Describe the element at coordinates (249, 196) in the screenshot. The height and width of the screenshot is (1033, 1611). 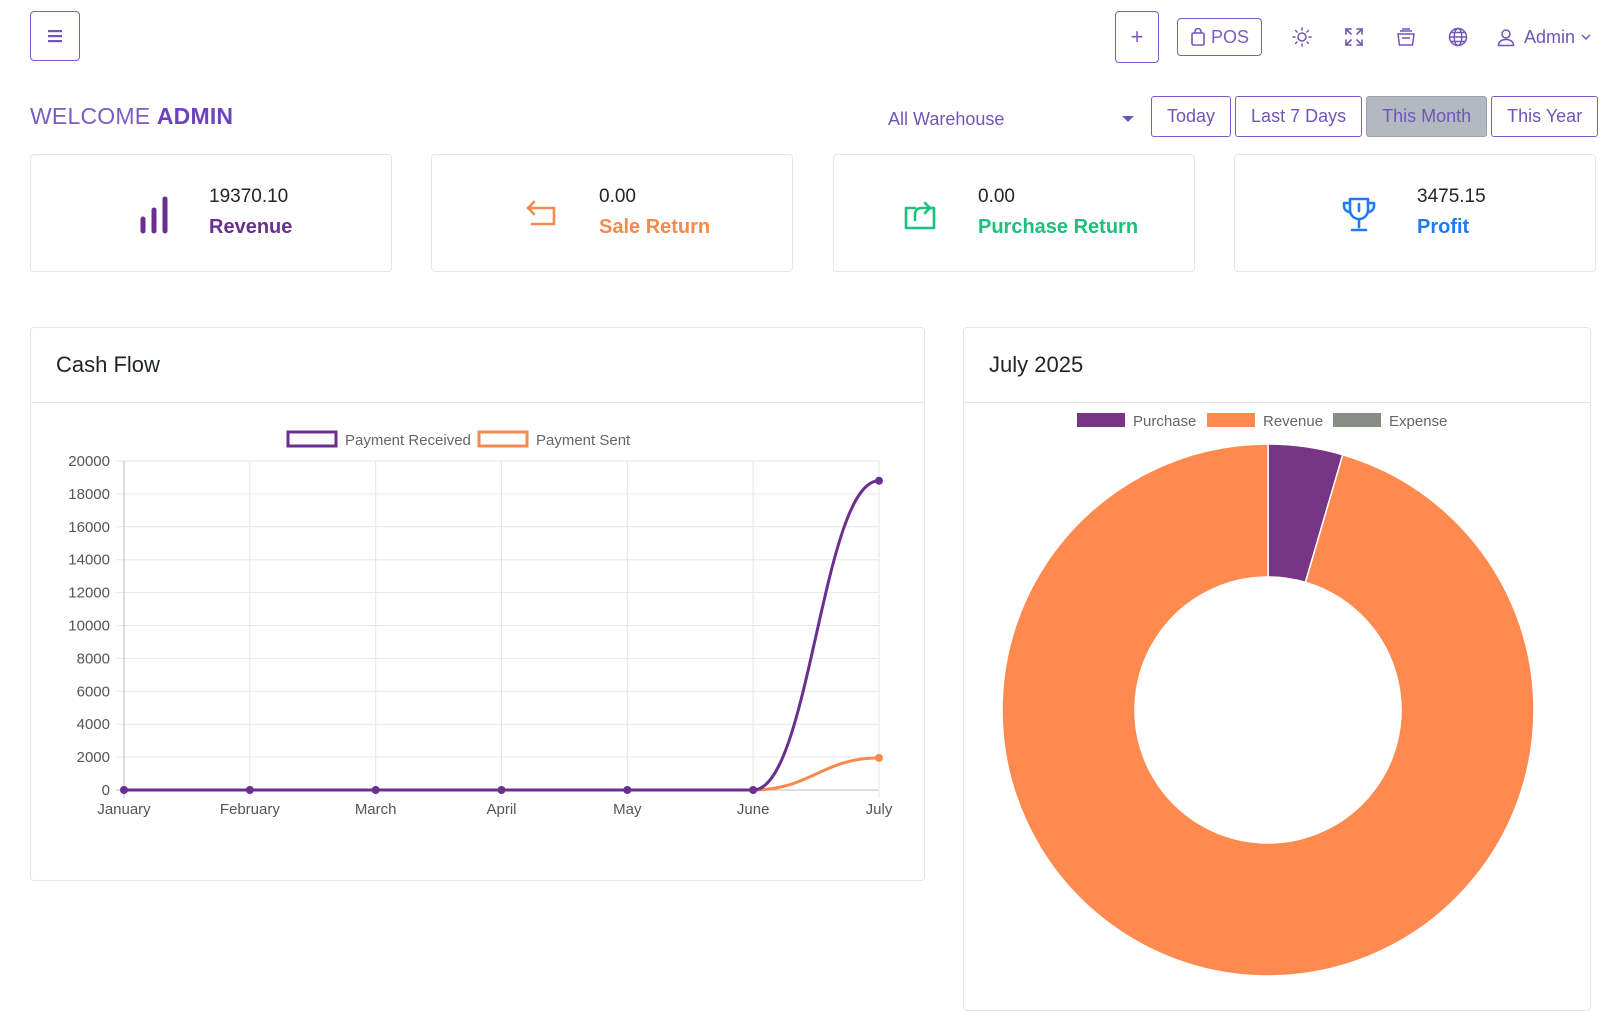
I see `revenue-value: 19370.10` at that location.